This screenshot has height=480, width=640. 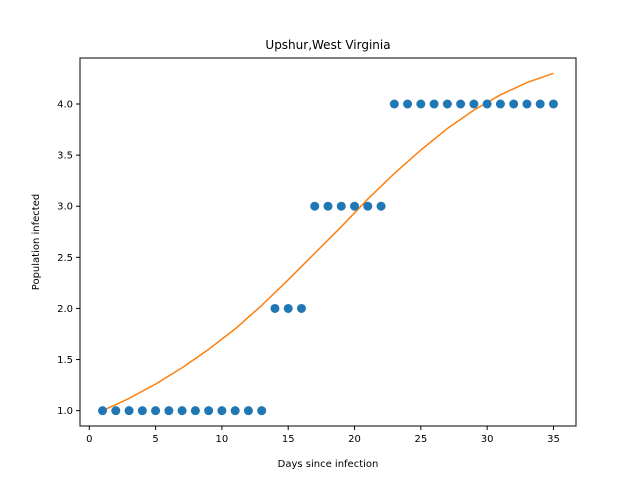 I want to click on y-tick-label: 4.0, so click(x=65, y=105).